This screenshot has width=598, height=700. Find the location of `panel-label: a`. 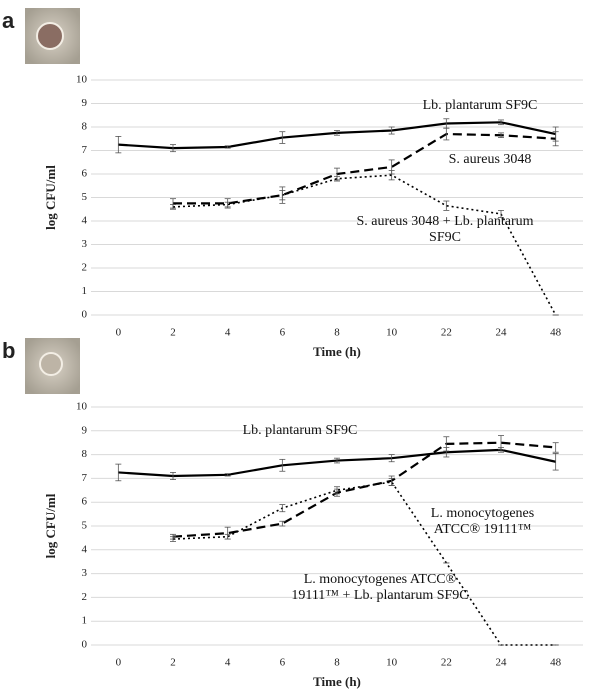

panel-label: a is located at coordinates (8, 20).